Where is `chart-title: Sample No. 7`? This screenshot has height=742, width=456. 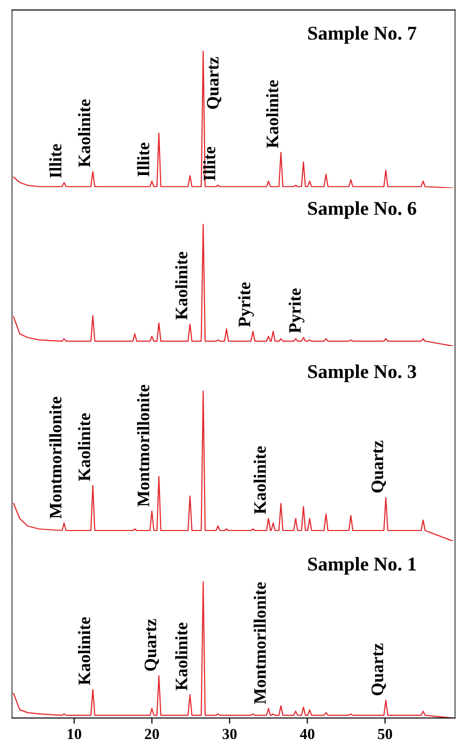
chart-title: Sample No. 7 is located at coordinates (362, 35).